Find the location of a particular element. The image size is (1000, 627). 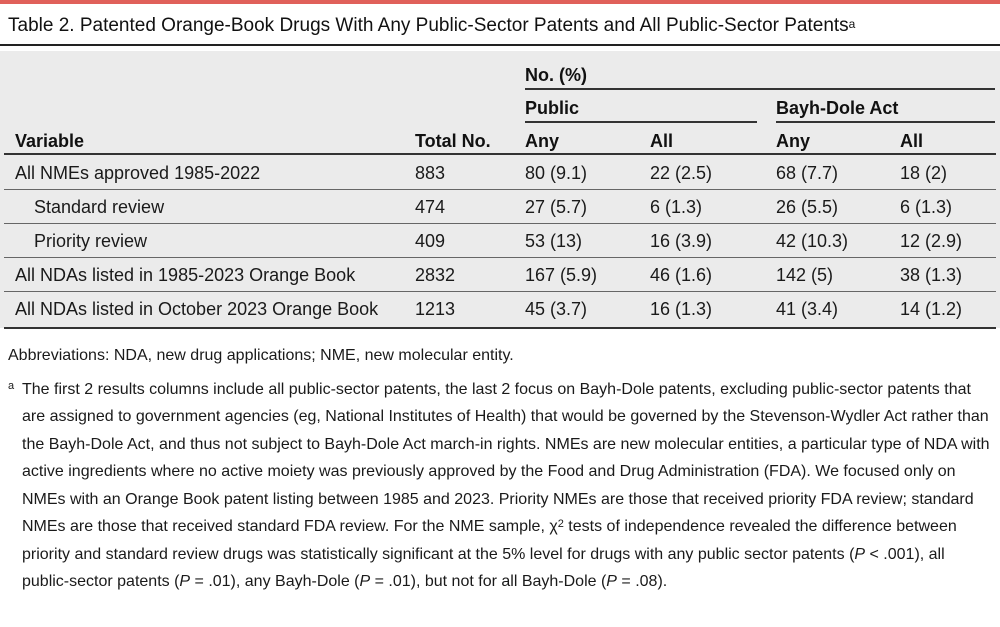

row-1-public-all: 22 (2.5) is located at coordinates (681, 173).